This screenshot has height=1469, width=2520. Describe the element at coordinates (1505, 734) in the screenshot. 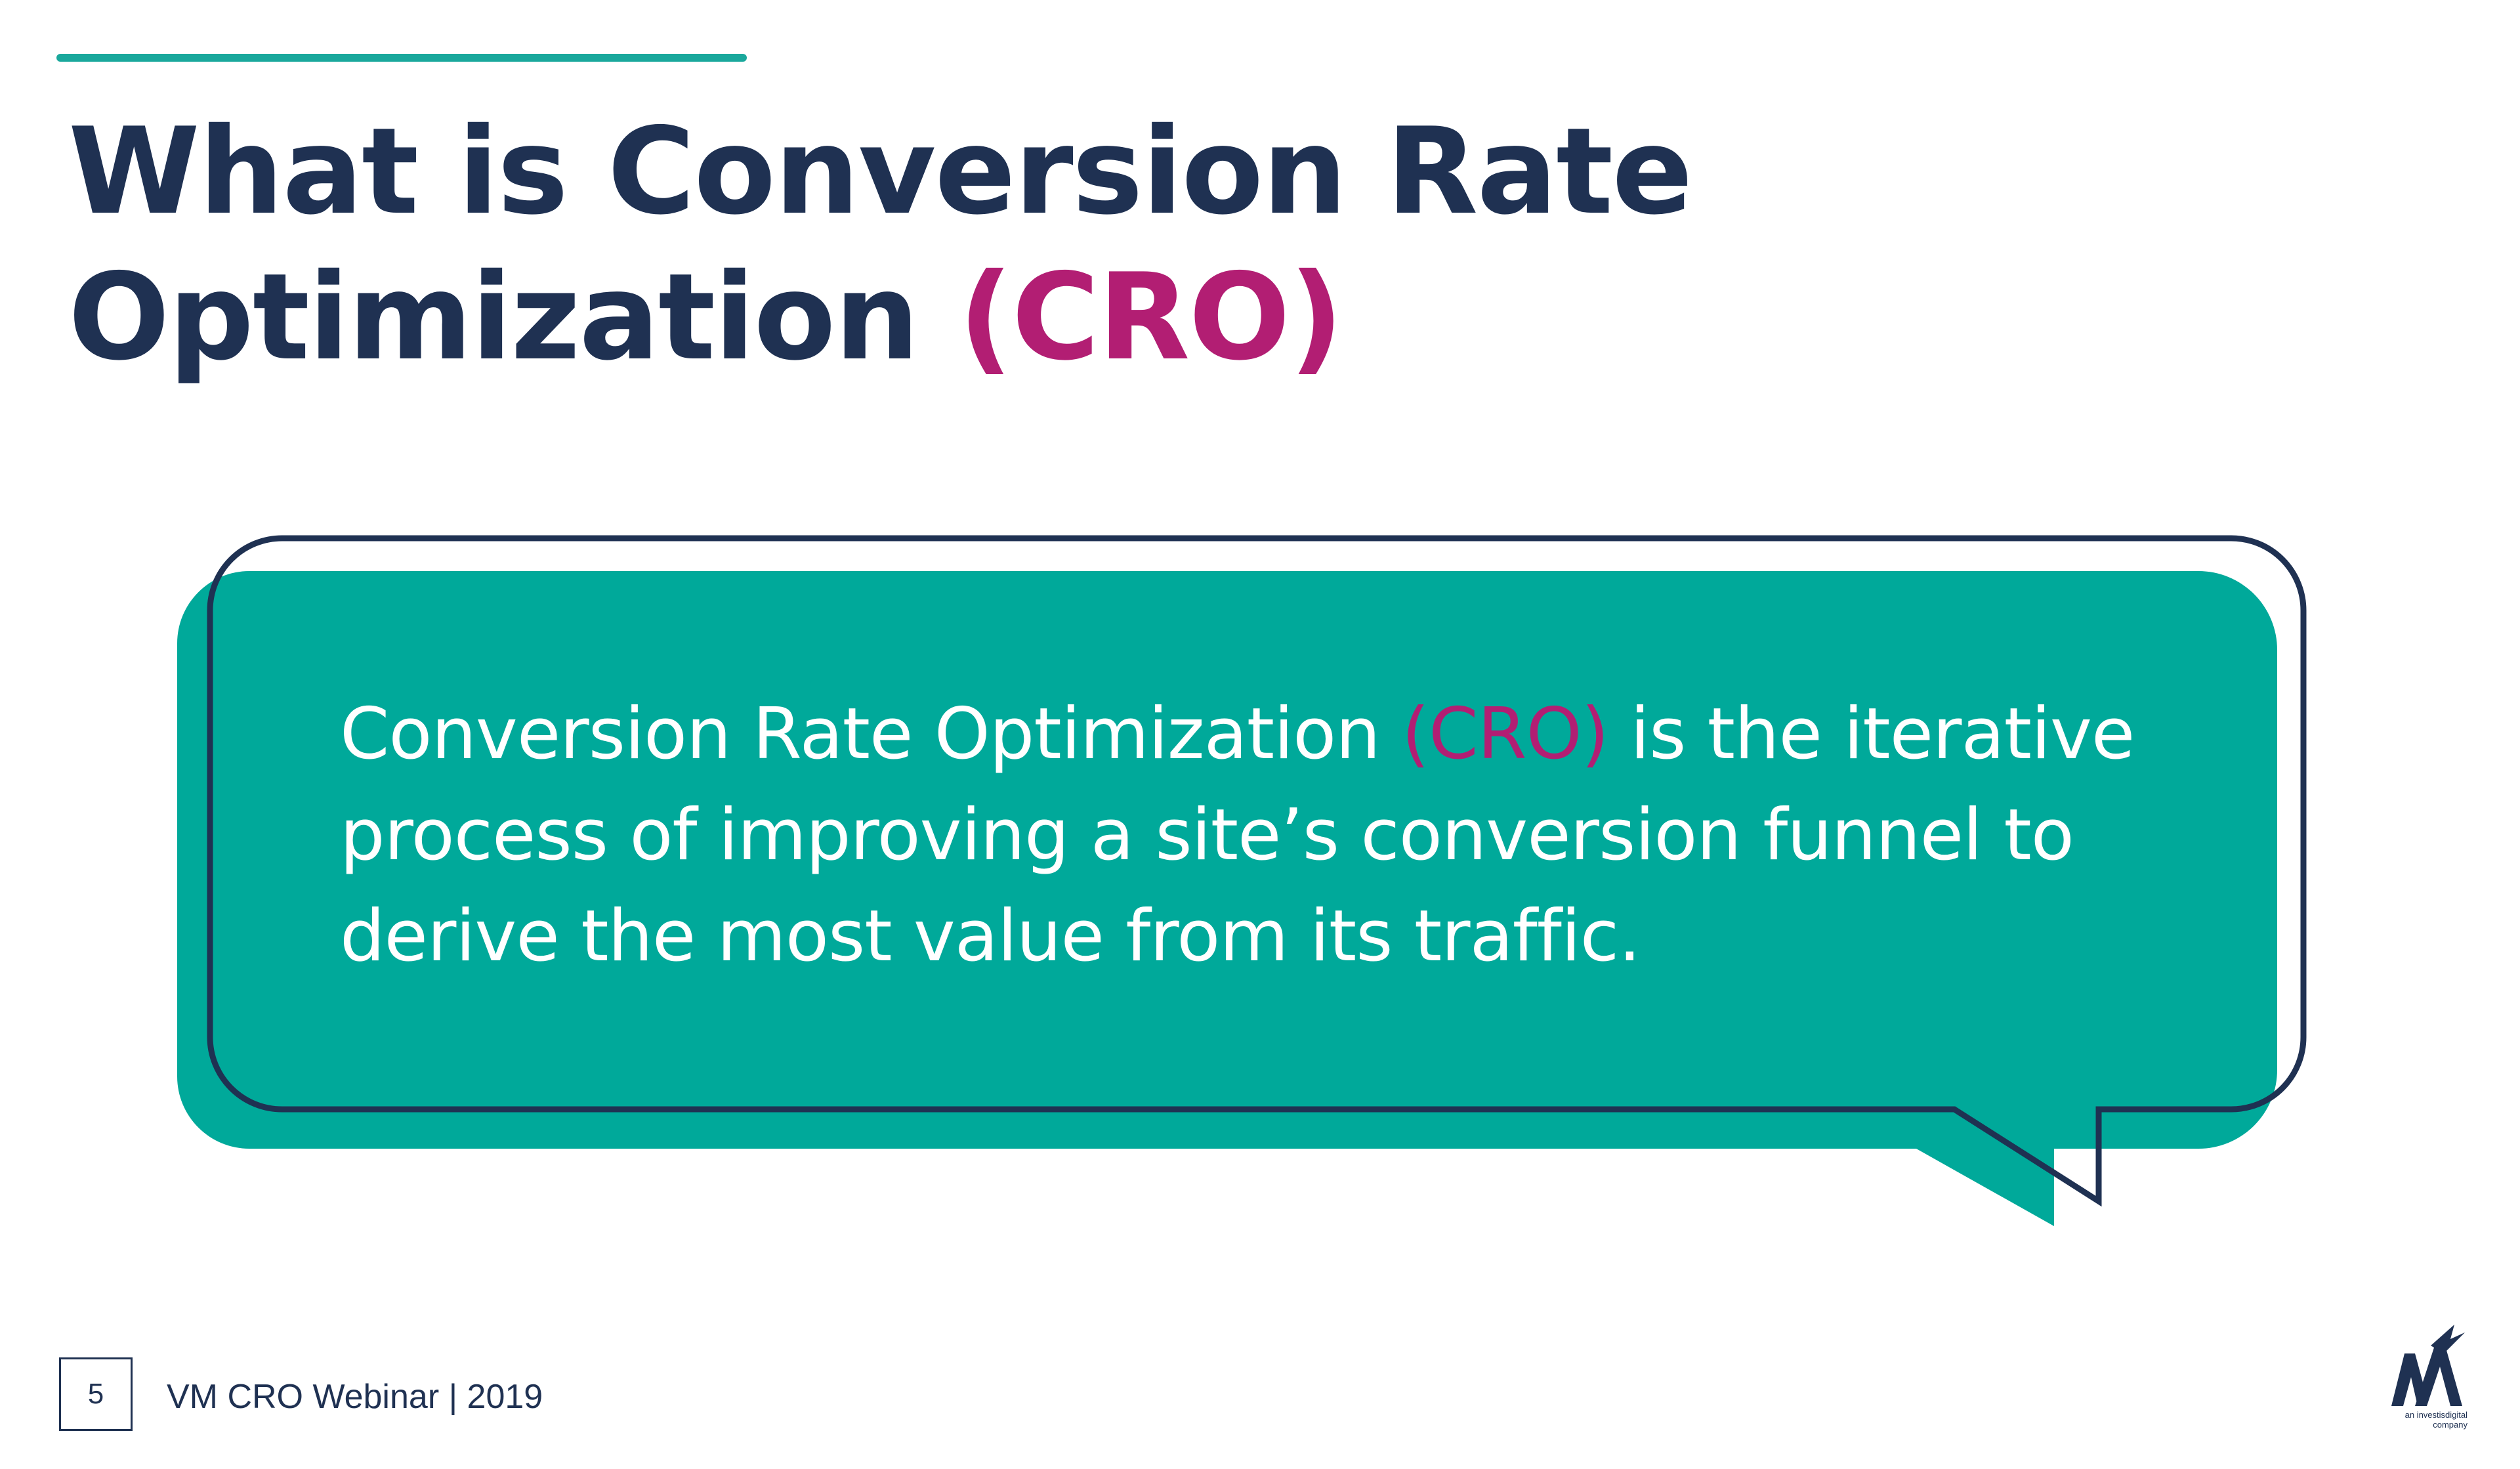

I see `definition-accent: (CRO)` at that location.